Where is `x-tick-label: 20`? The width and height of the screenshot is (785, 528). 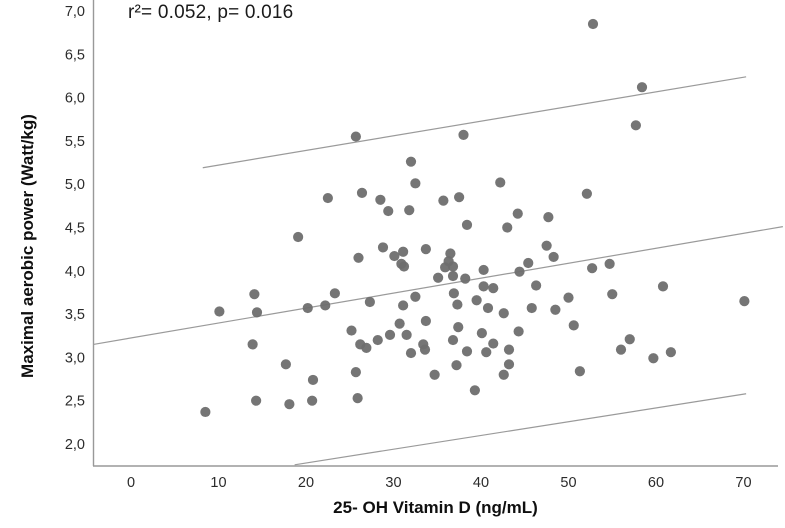 x-tick-label: 20 is located at coordinates (306, 483).